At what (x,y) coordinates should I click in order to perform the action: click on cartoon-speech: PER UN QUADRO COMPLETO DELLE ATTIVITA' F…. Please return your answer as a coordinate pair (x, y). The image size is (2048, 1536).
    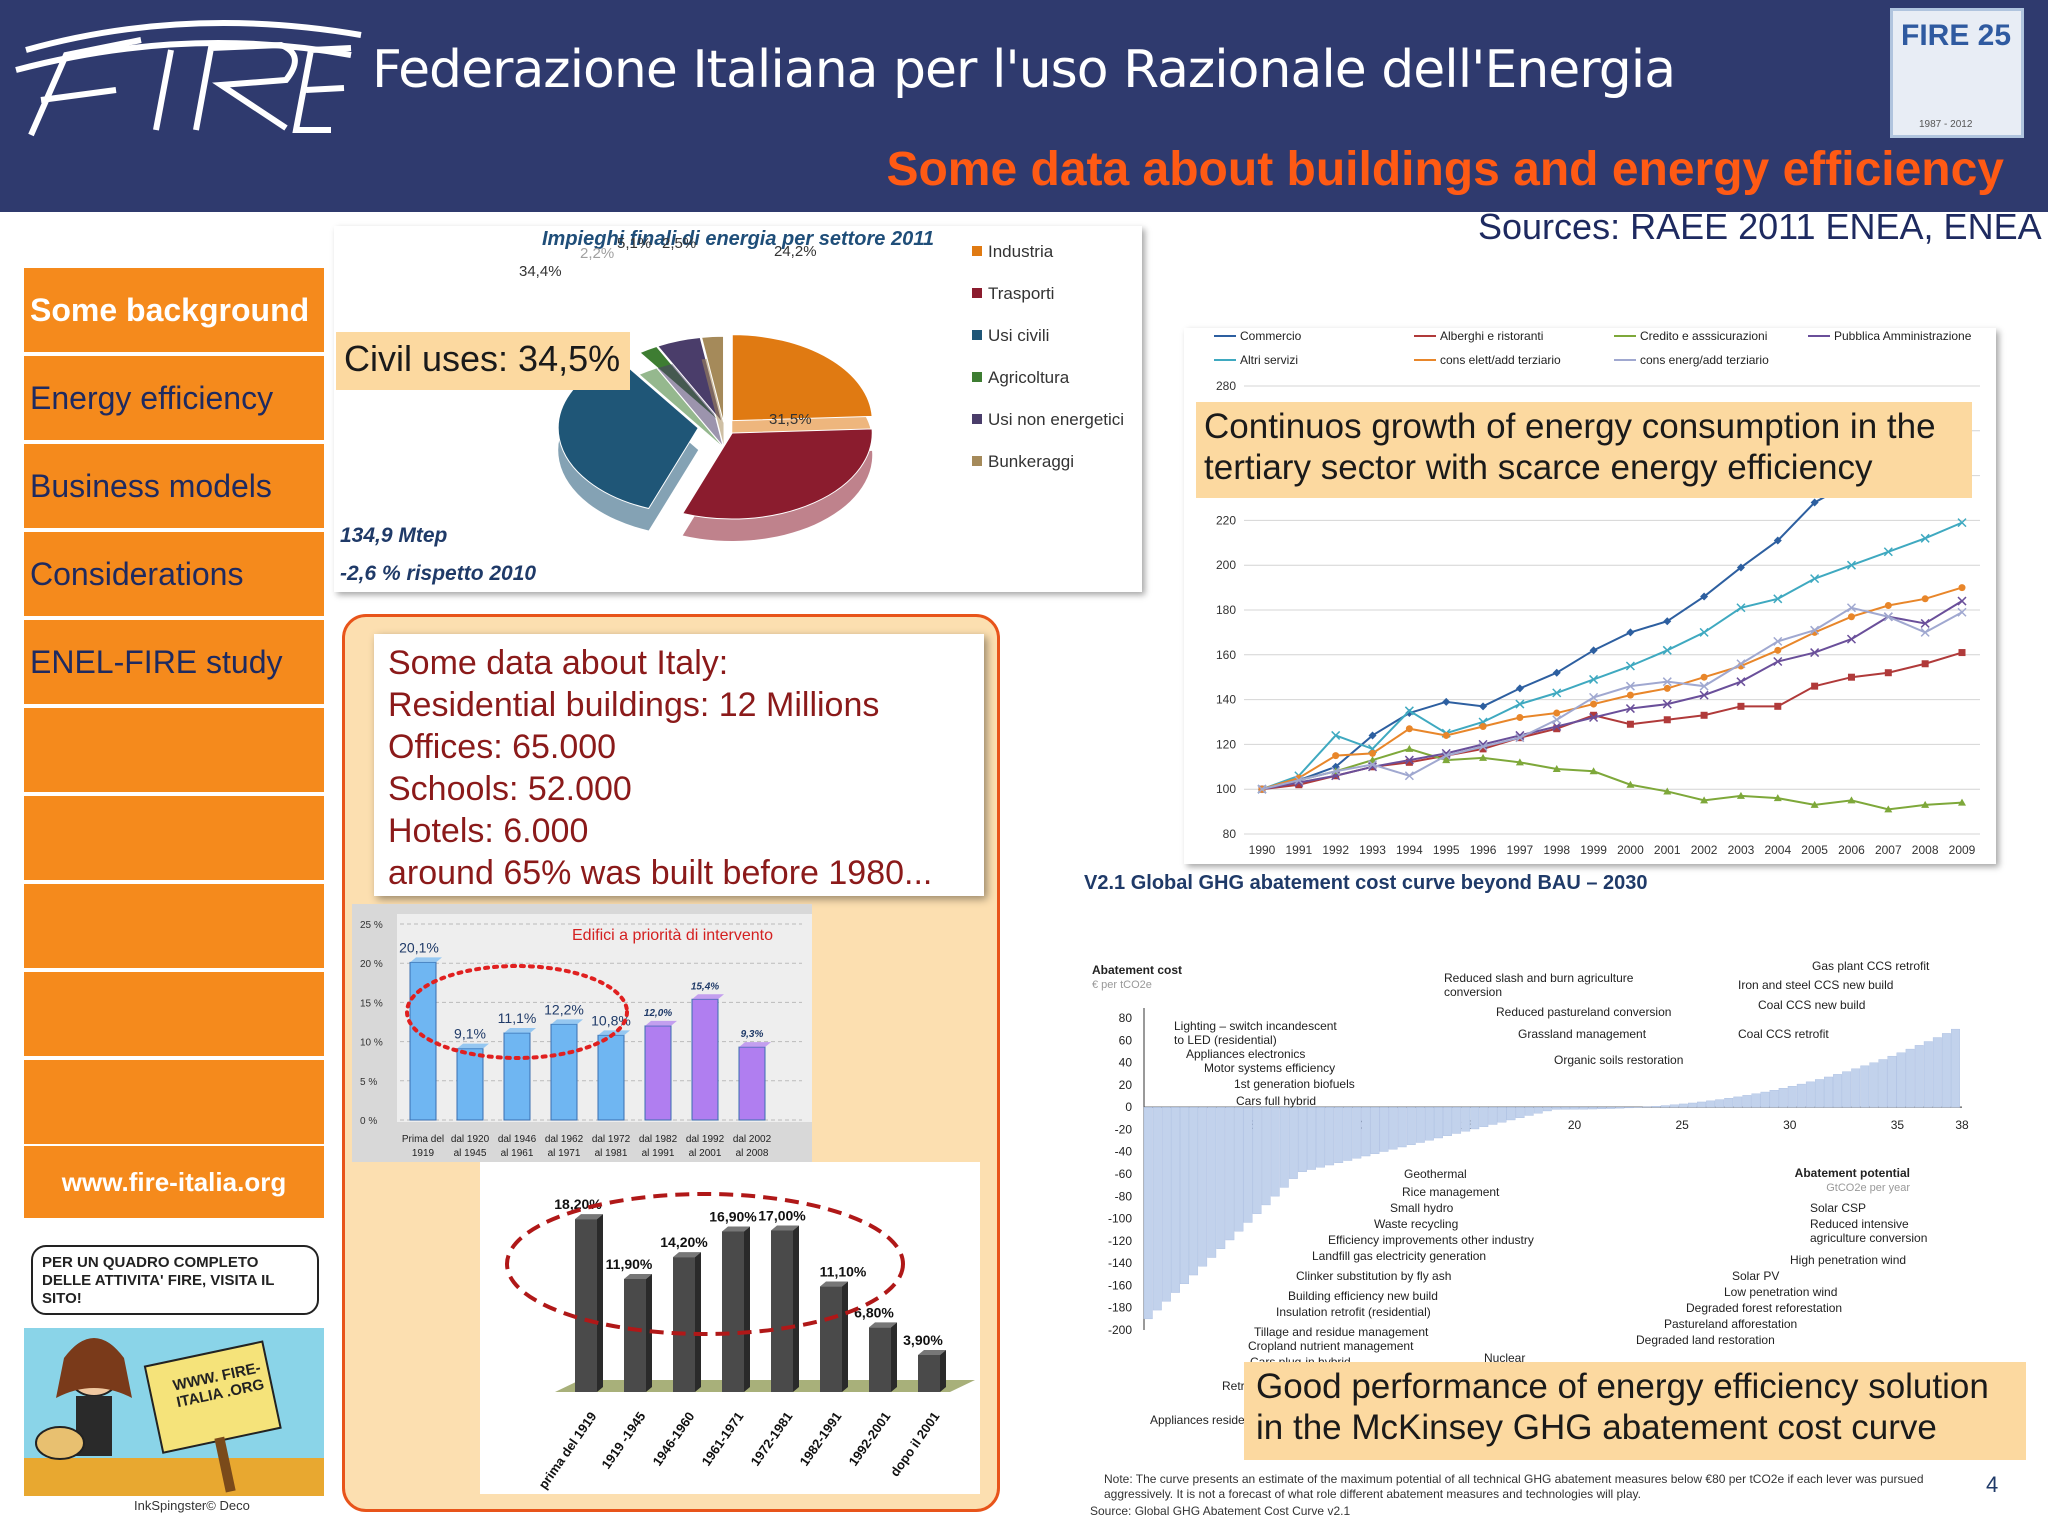
    Looking at the image, I should click on (158, 1280).